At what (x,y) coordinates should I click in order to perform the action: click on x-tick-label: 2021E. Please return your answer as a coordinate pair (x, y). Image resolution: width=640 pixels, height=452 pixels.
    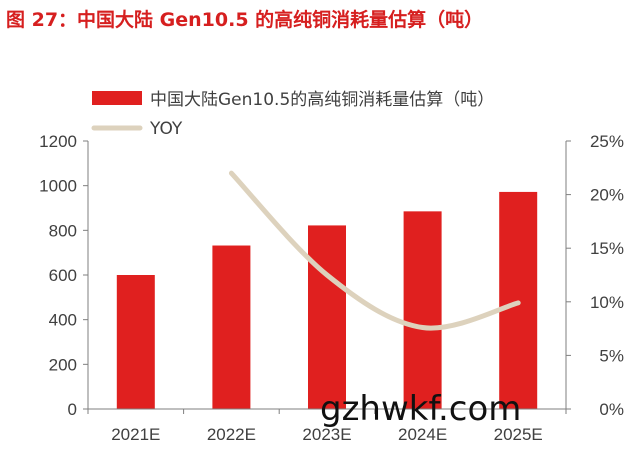
    Looking at the image, I should click on (135, 434).